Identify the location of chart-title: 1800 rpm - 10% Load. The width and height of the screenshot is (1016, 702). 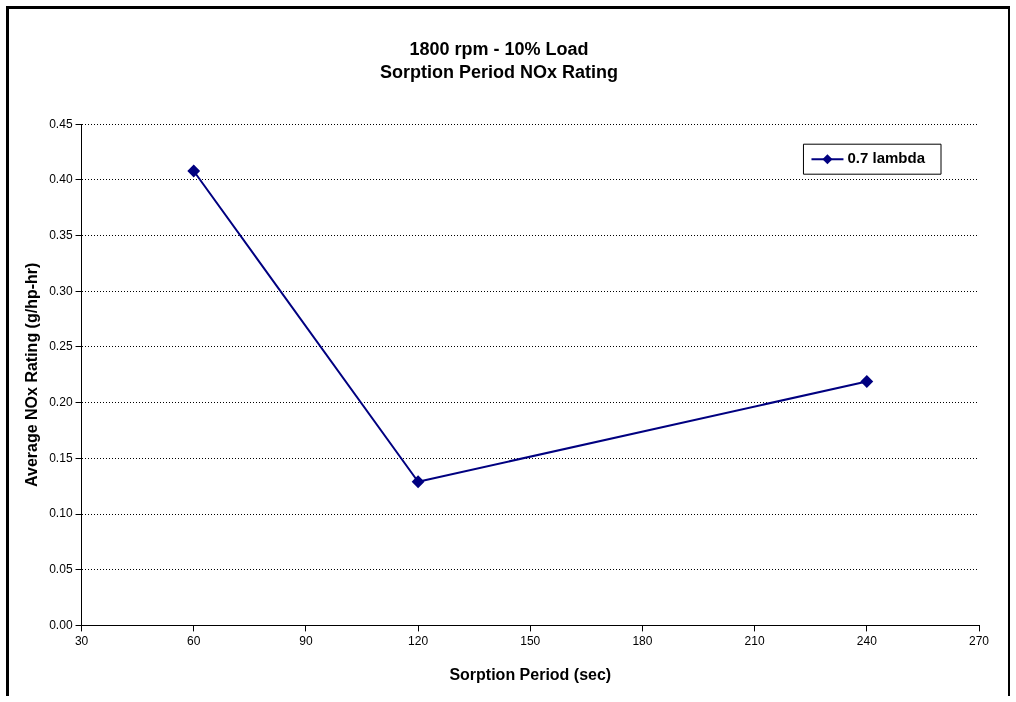
(499, 48).